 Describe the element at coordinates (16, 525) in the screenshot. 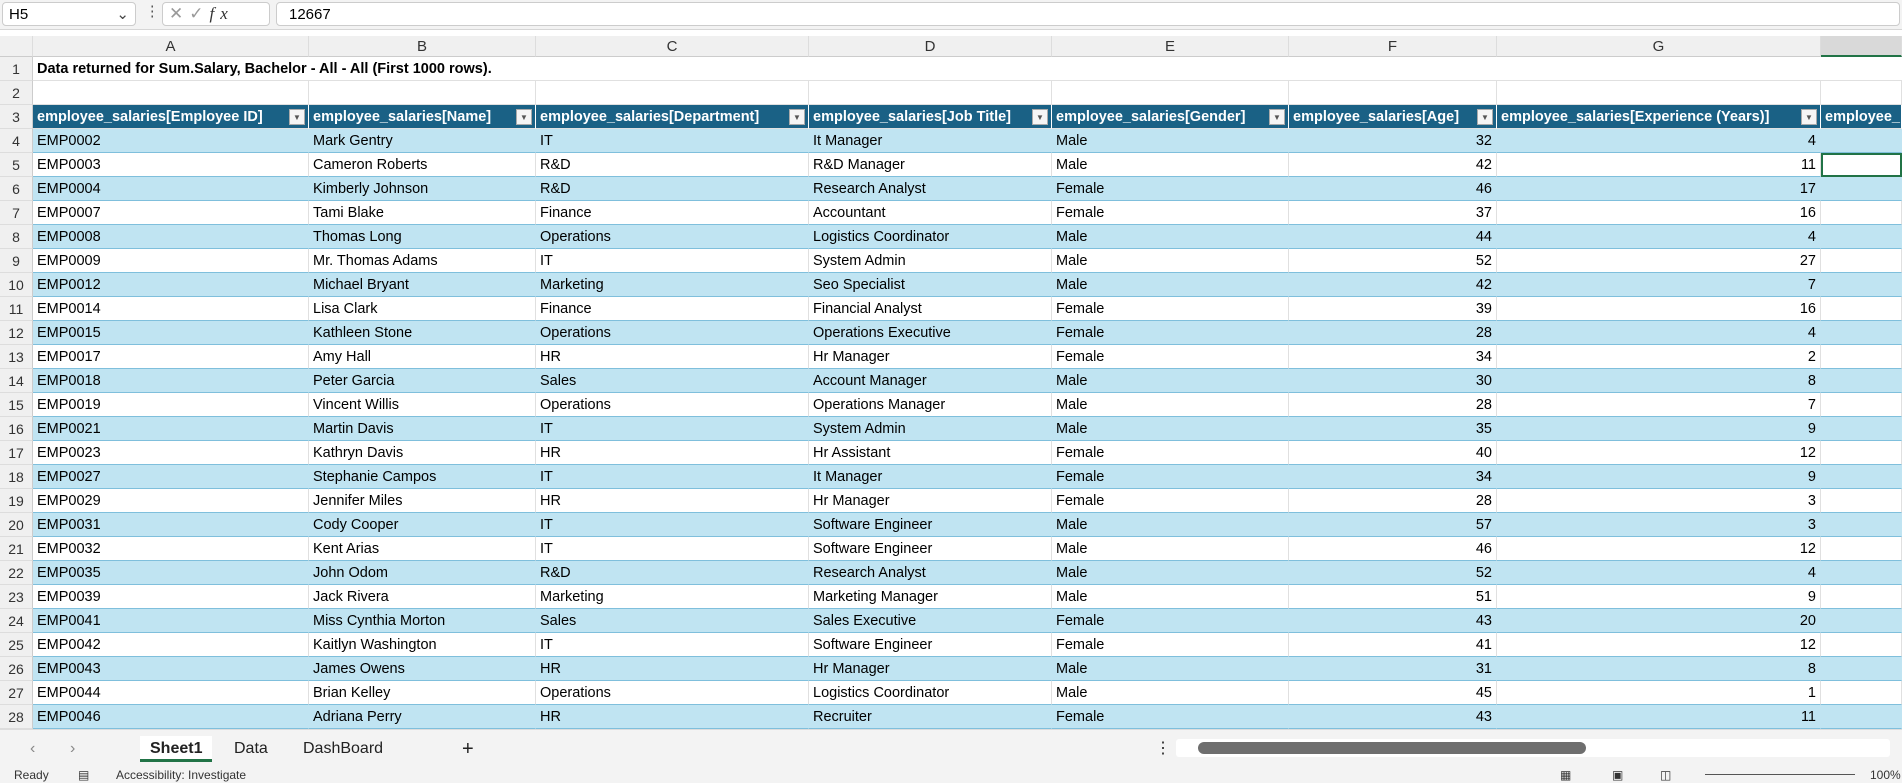

I see `row-header: 20` at that location.